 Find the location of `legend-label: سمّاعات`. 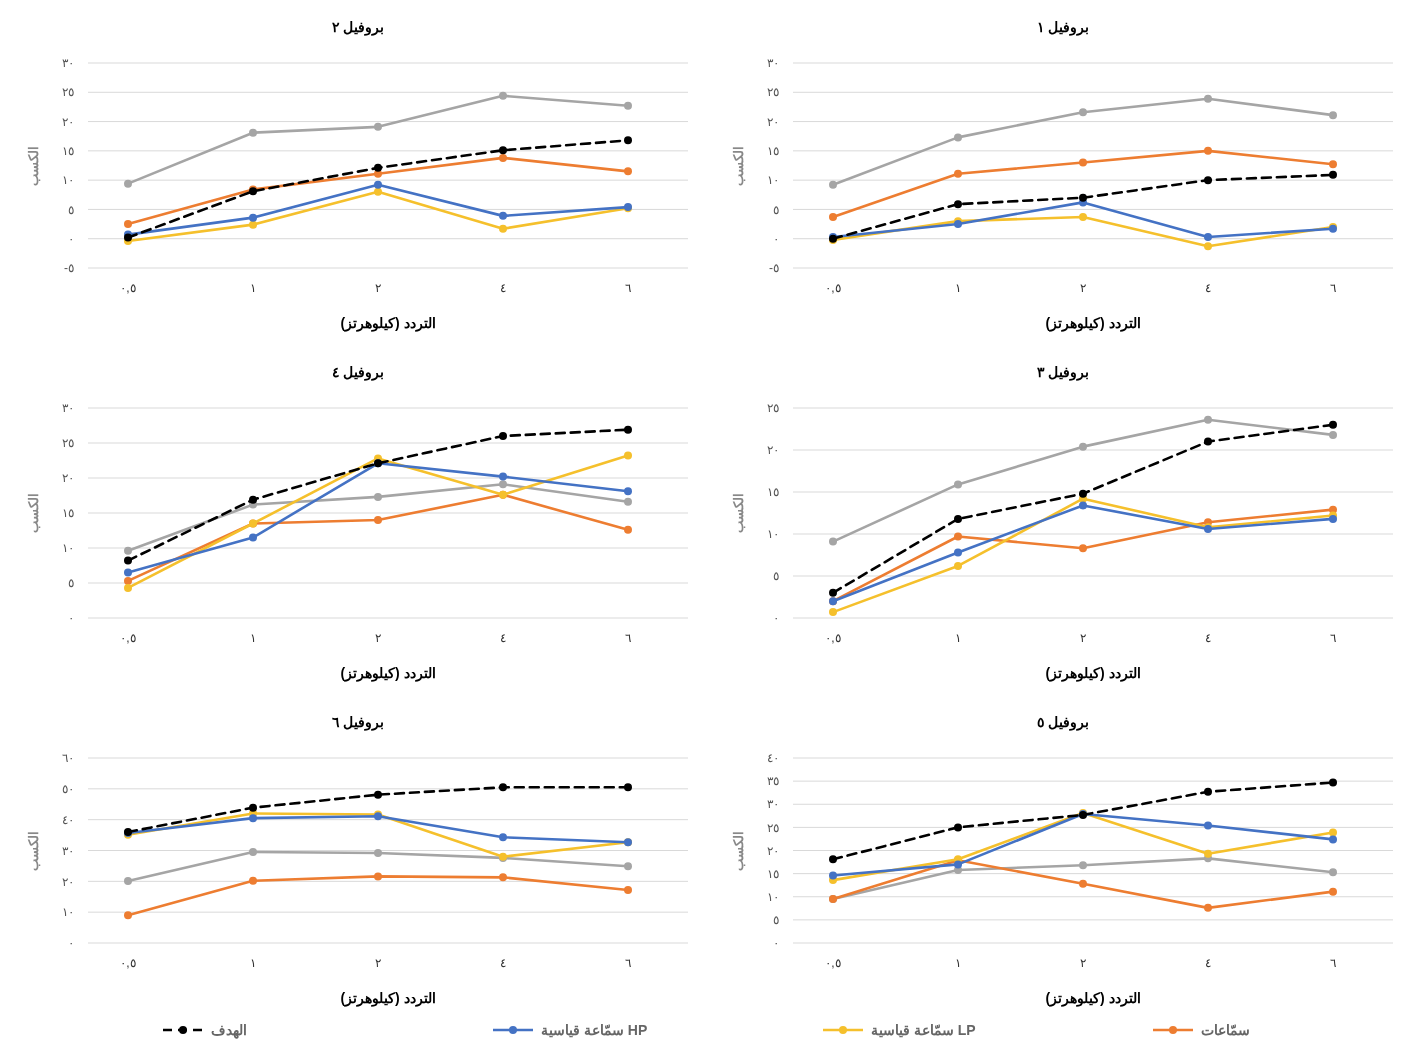

legend-label: سمّاعات is located at coordinates (1225, 1029).